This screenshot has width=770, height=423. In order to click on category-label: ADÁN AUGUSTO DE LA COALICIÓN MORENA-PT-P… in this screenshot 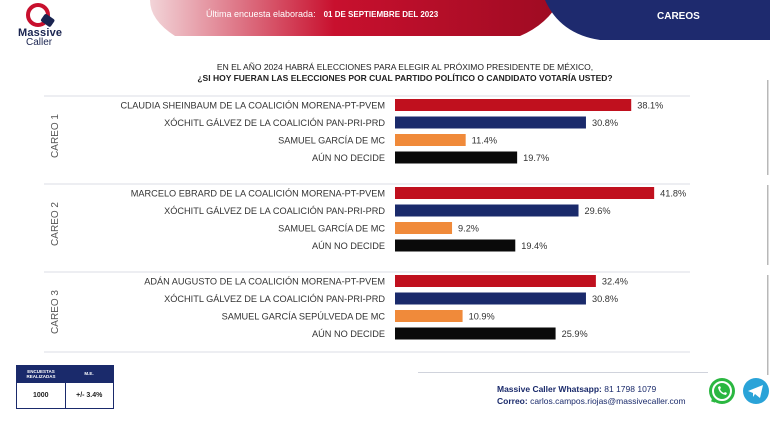, I will do `click(264, 282)`.